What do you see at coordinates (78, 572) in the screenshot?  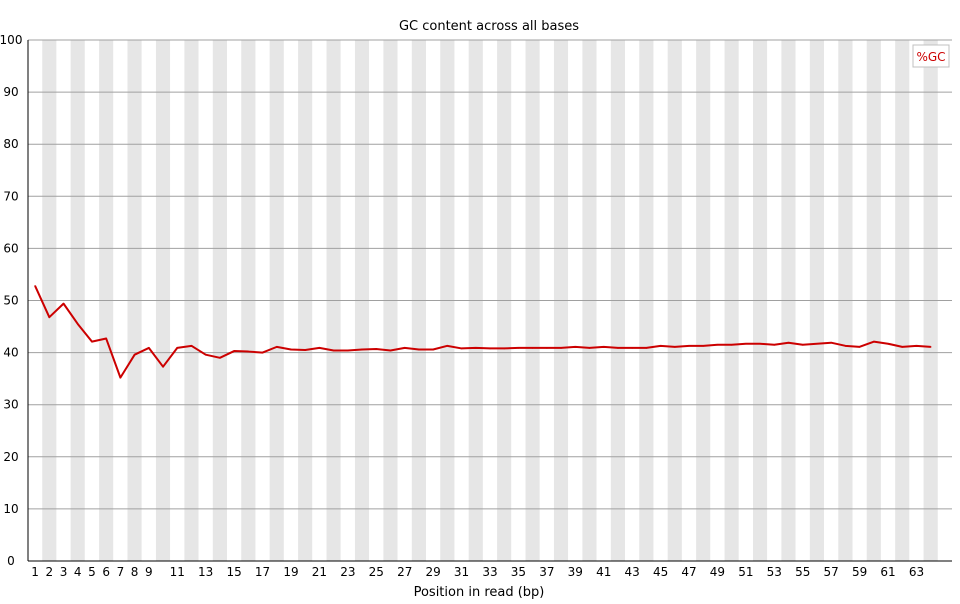 I see `x-tick-label-4: 4` at bounding box center [78, 572].